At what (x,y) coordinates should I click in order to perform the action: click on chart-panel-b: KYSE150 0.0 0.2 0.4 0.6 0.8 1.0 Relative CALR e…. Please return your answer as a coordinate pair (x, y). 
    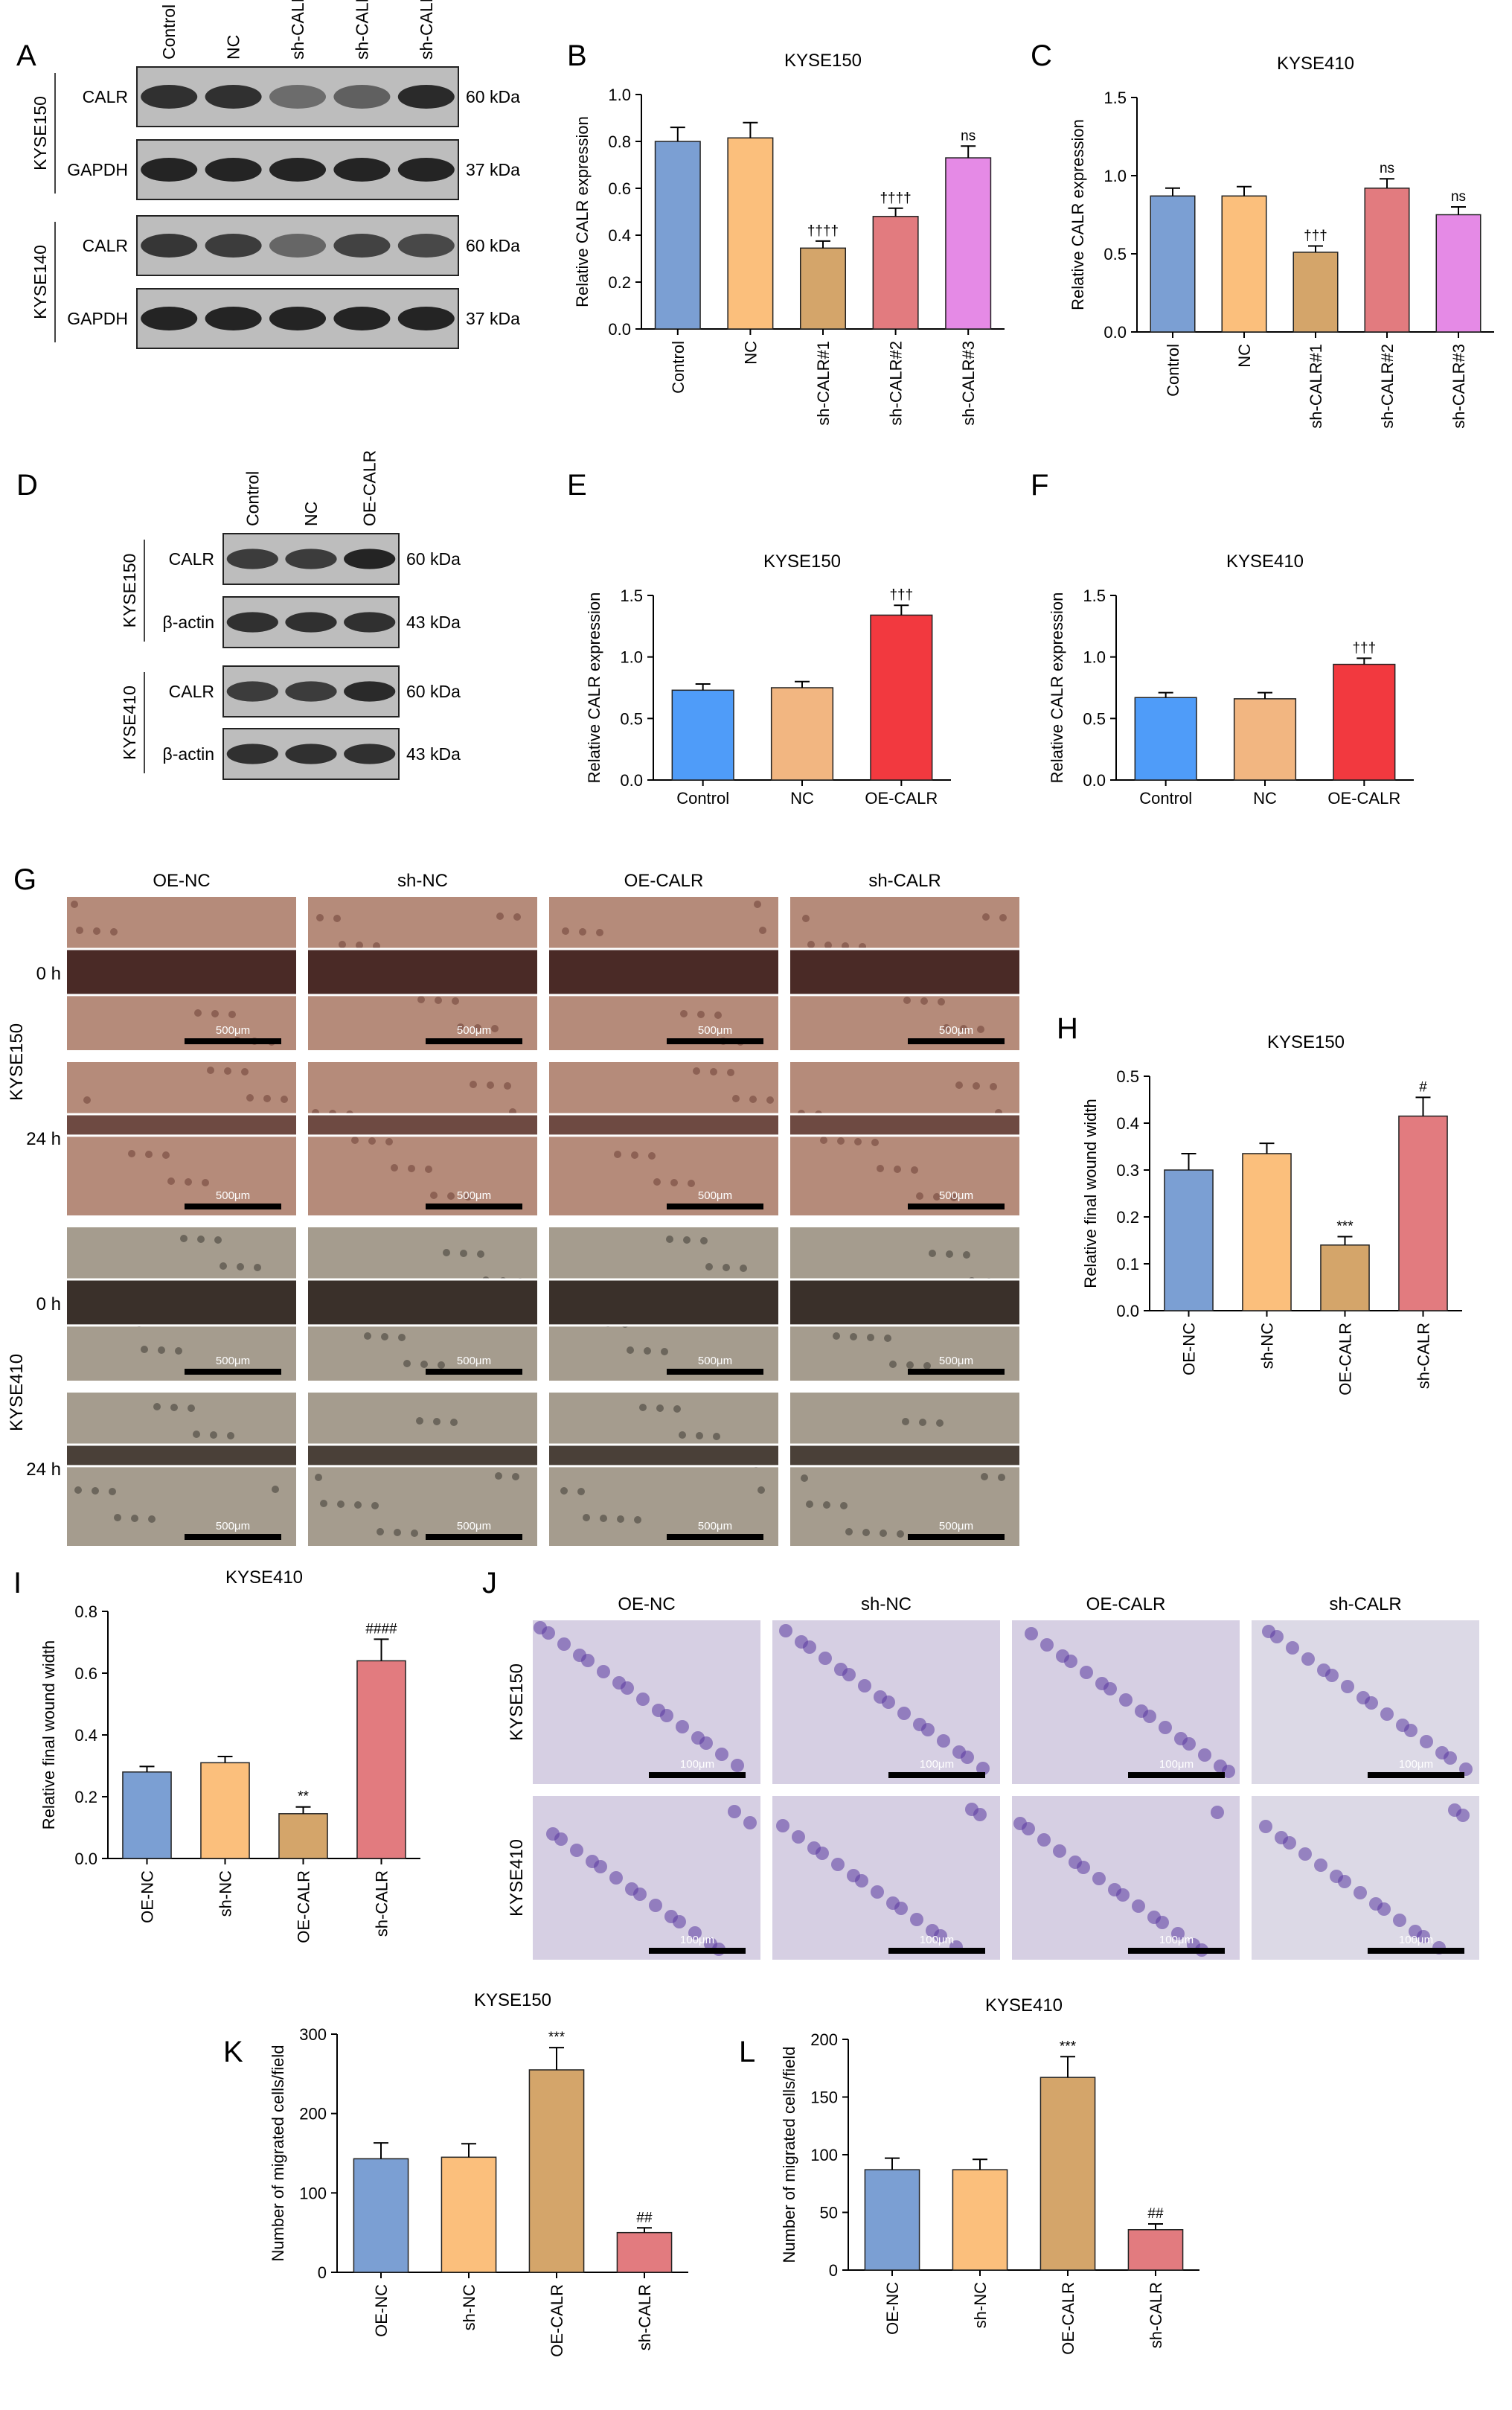
    Looking at the image, I should click on (789, 238).